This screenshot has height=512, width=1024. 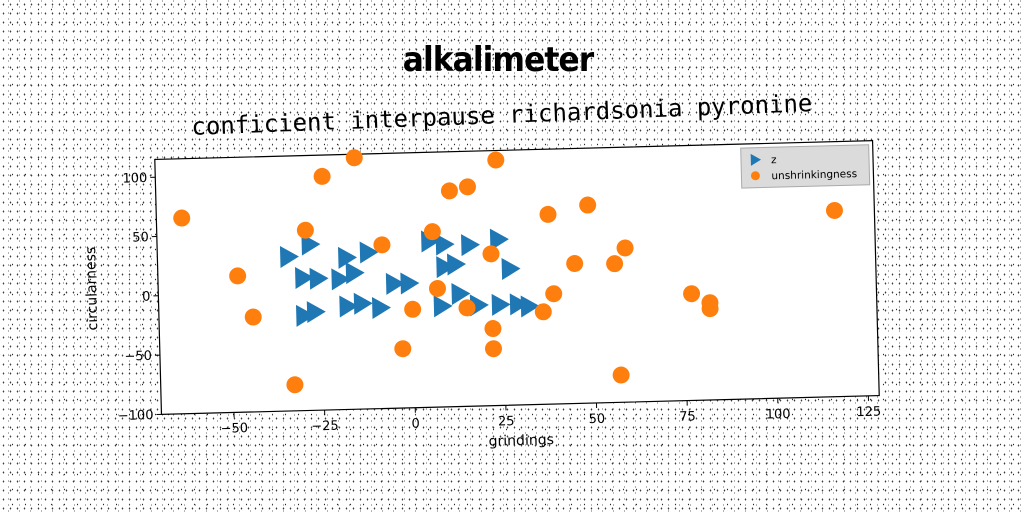 What do you see at coordinates (521, 441) in the screenshot?
I see `x-axis-label: grindings` at bounding box center [521, 441].